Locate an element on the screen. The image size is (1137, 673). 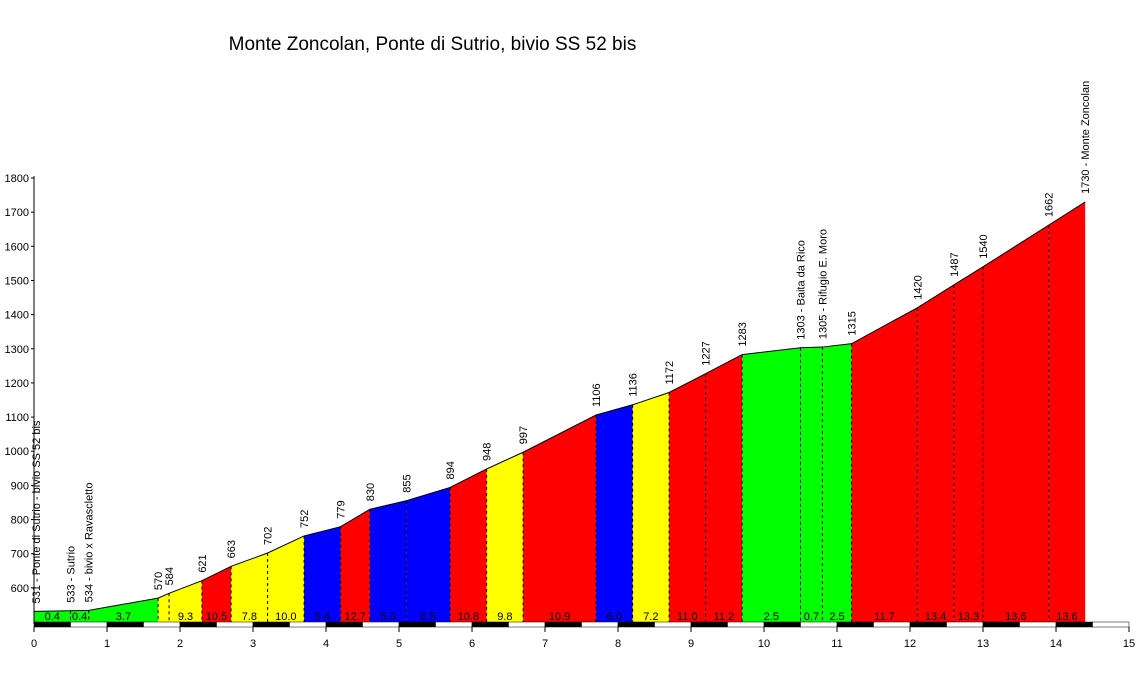
grade-label: 7.8 is located at coordinates (249, 617).